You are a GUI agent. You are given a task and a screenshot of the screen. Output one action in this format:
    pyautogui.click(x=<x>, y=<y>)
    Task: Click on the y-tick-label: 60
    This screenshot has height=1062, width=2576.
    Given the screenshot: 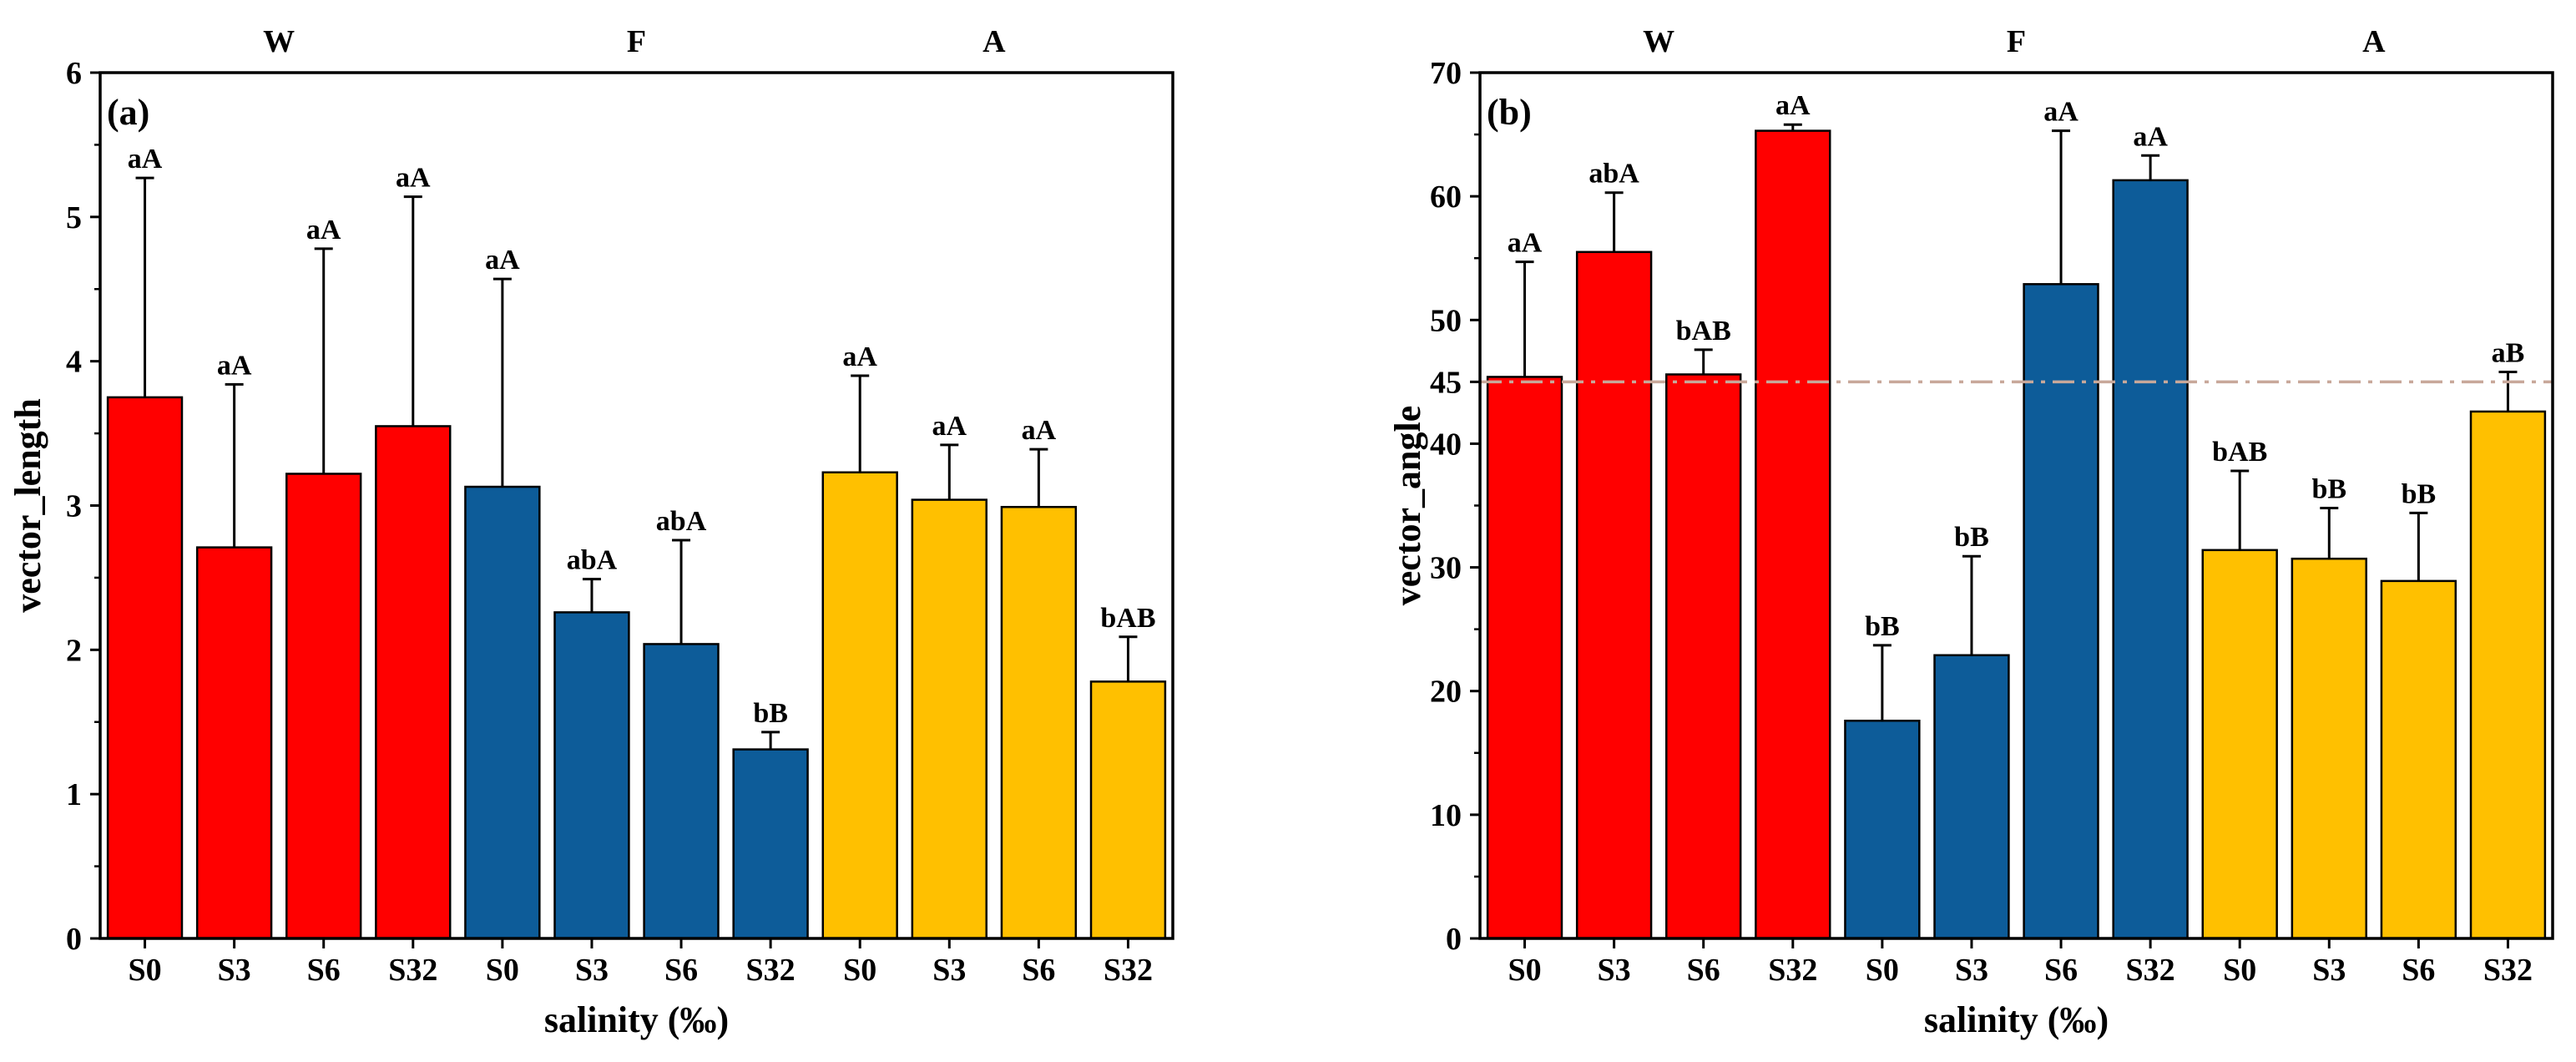 What is the action you would take?
    pyautogui.click(x=1446, y=197)
    